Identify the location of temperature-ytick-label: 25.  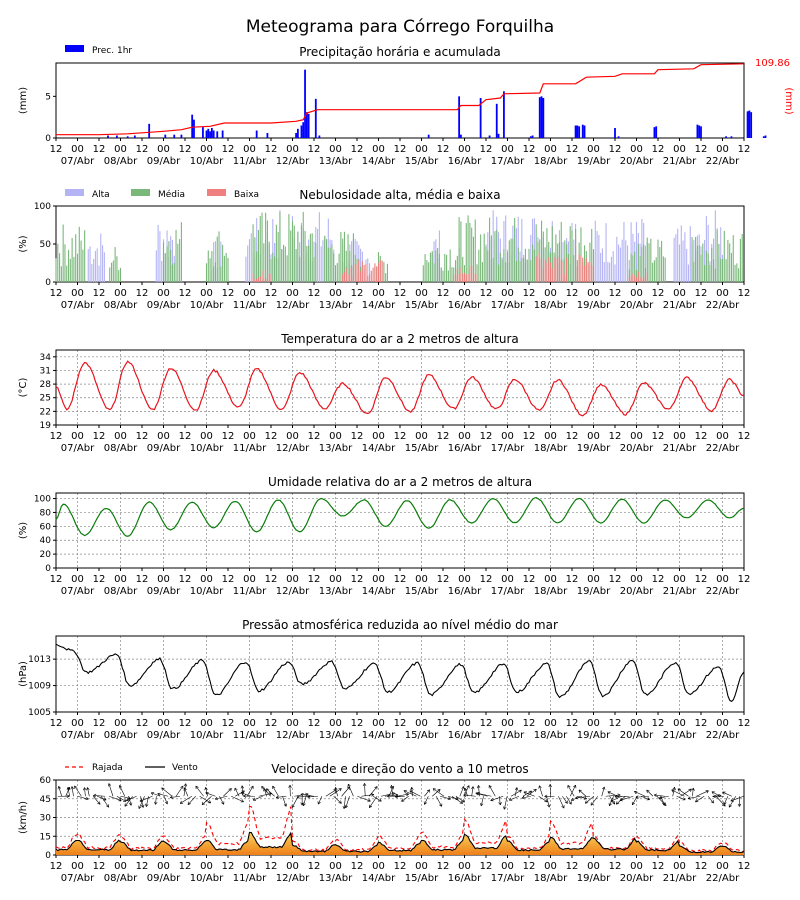
(45, 399).